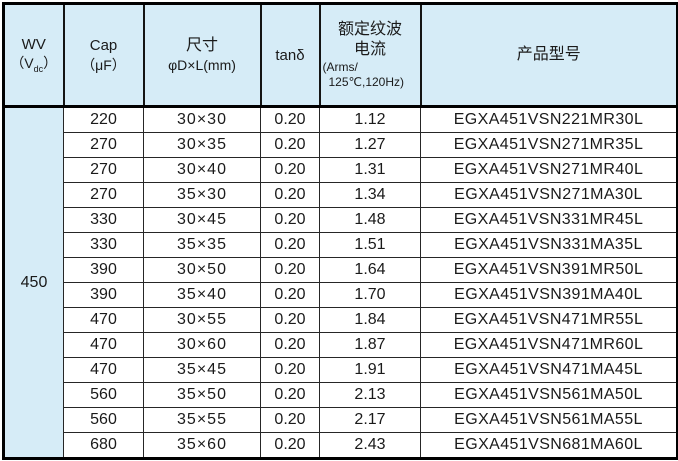  Describe the element at coordinates (202, 295) in the screenshot. I see `cell-size: 35×40` at that location.